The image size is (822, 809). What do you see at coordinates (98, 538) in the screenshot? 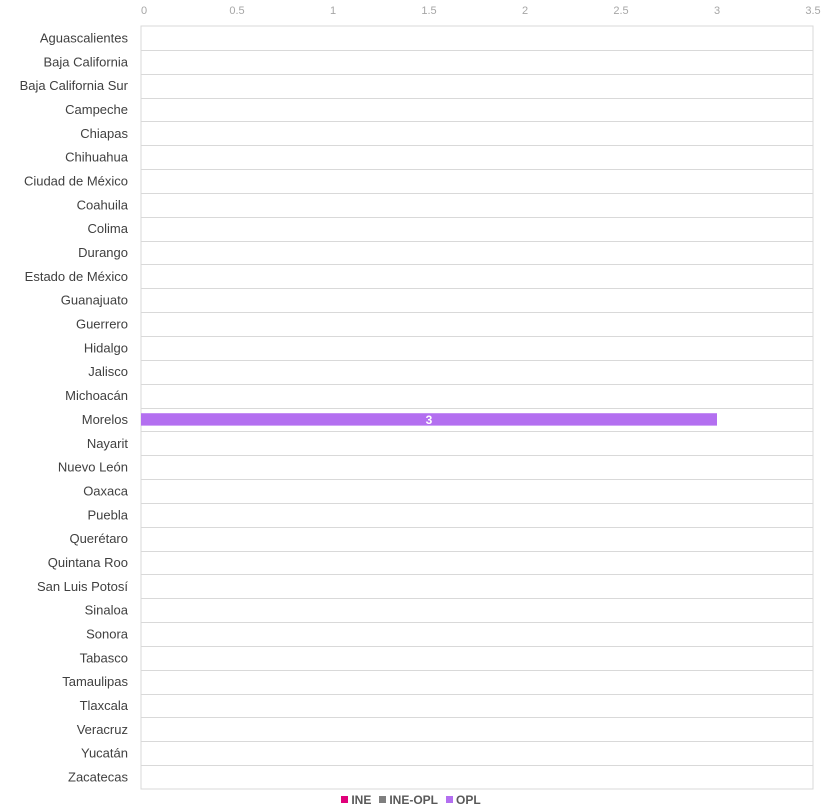
I see `category-label: Querétaro` at bounding box center [98, 538].